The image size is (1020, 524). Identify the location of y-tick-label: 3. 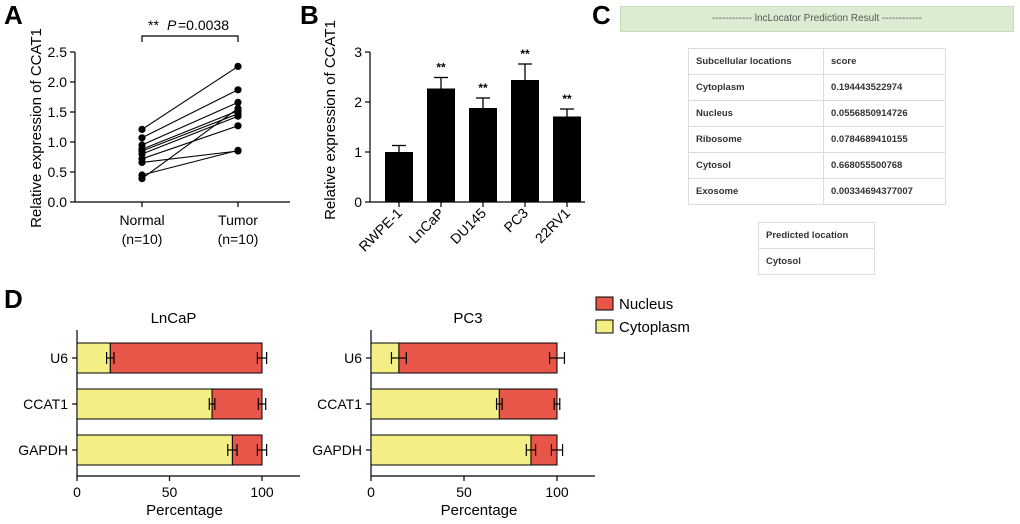
(358, 52).